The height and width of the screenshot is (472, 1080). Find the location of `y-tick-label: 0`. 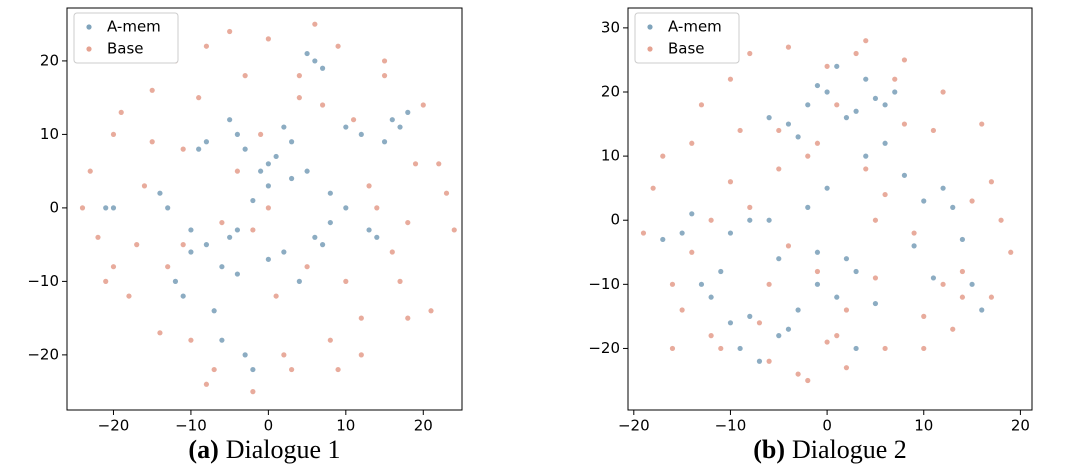

y-tick-label: 0 is located at coordinates (615, 220).